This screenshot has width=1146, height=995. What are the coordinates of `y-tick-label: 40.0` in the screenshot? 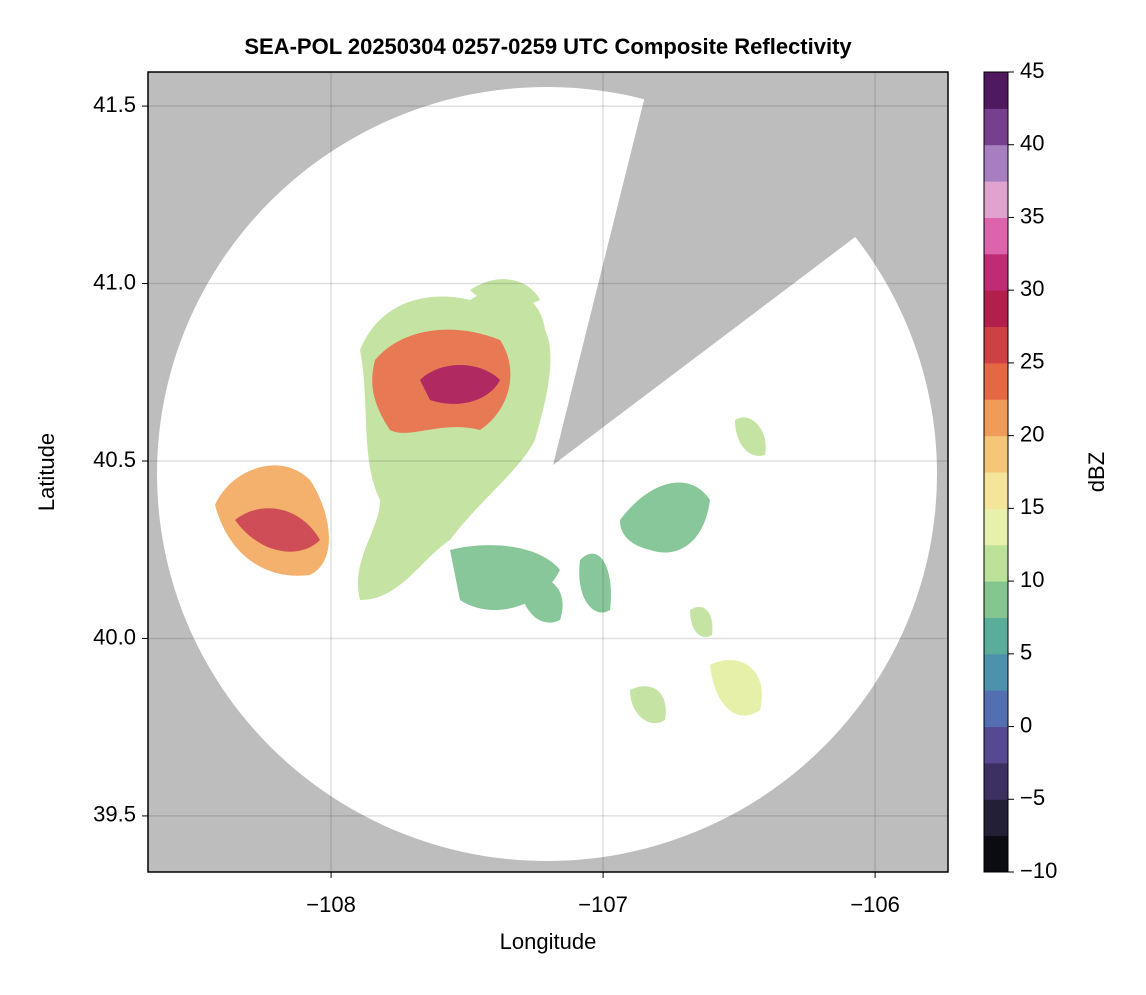 It's located at (114, 636).